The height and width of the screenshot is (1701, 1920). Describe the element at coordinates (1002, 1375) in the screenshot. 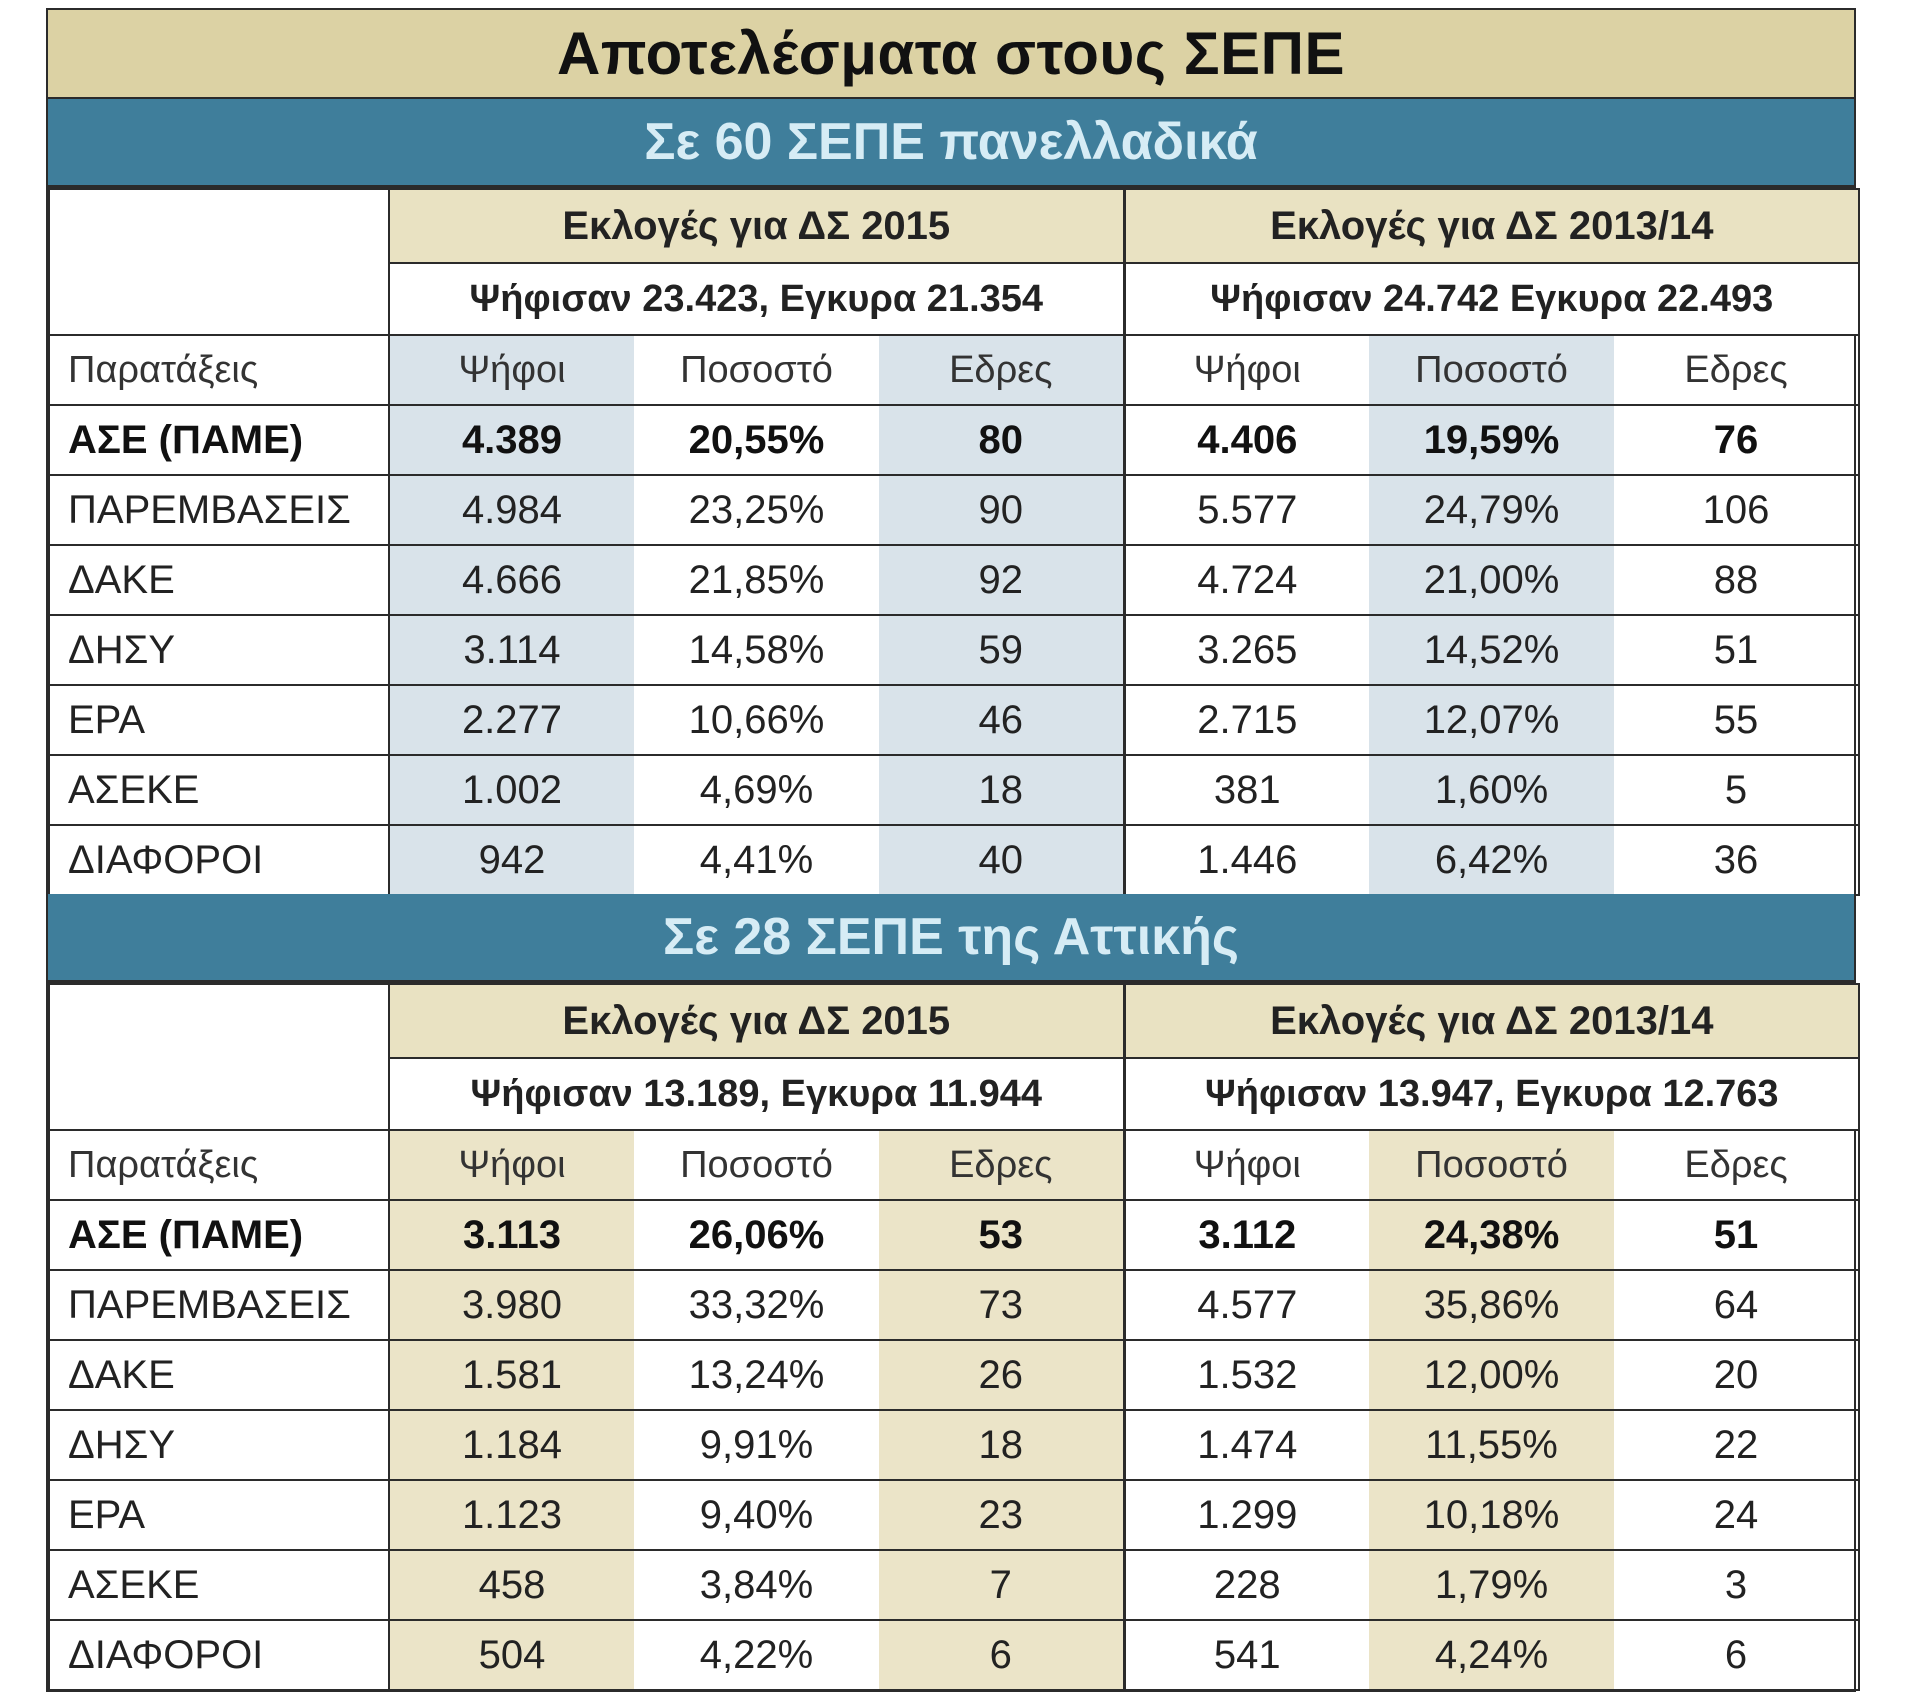

I see `seats-2015: 26` at that location.